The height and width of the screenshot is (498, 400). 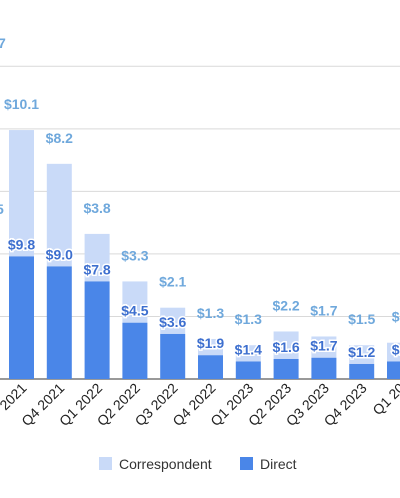 I want to click on data-label-direct: $3.6, so click(x=172, y=322).